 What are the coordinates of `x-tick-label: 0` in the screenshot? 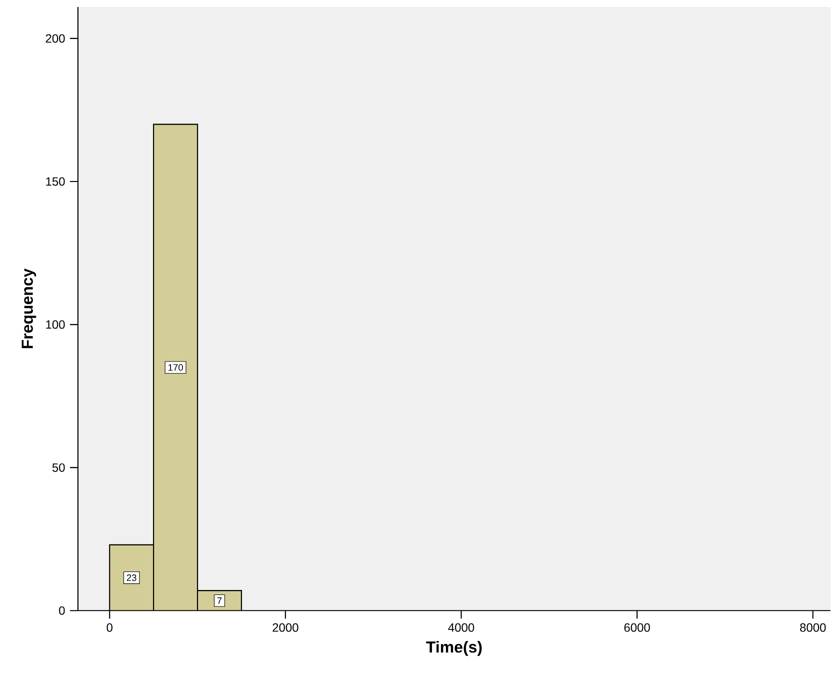 It's located at (109, 628).